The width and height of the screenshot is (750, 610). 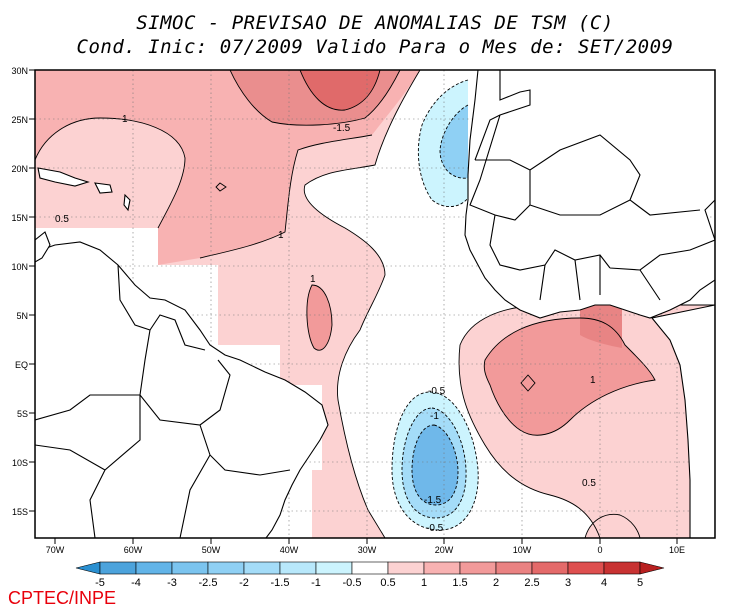 What do you see at coordinates (592, 185) in the screenshot?
I see `border-africa` at bounding box center [592, 185].